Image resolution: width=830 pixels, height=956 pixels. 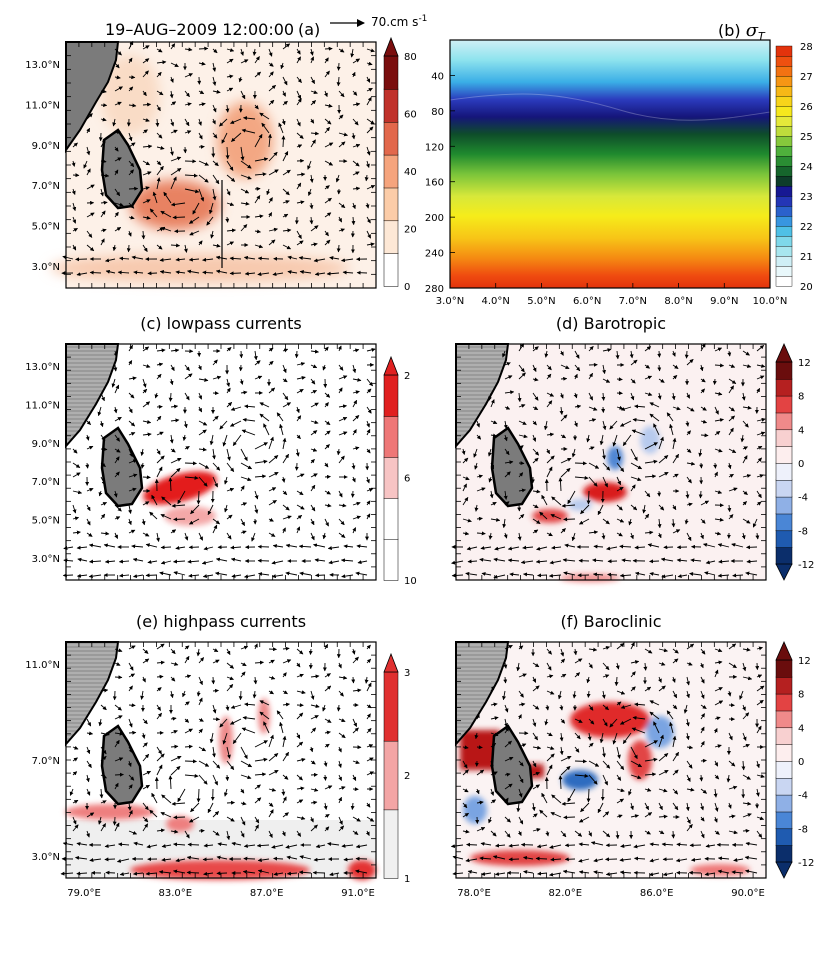 What do you see at coordinates (391, 559) in the screenshot?
I see `panel-c-colorbar-segment` at bounding box center [391, 559].